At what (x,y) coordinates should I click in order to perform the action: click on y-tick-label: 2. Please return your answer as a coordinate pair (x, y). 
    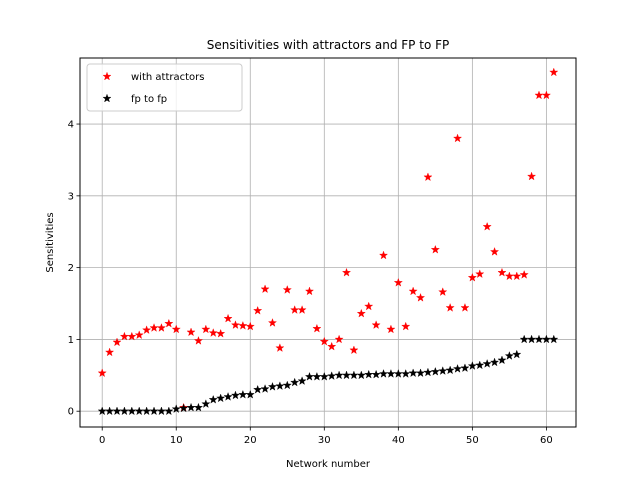
    Looking at the image, I should click on (71, 268).